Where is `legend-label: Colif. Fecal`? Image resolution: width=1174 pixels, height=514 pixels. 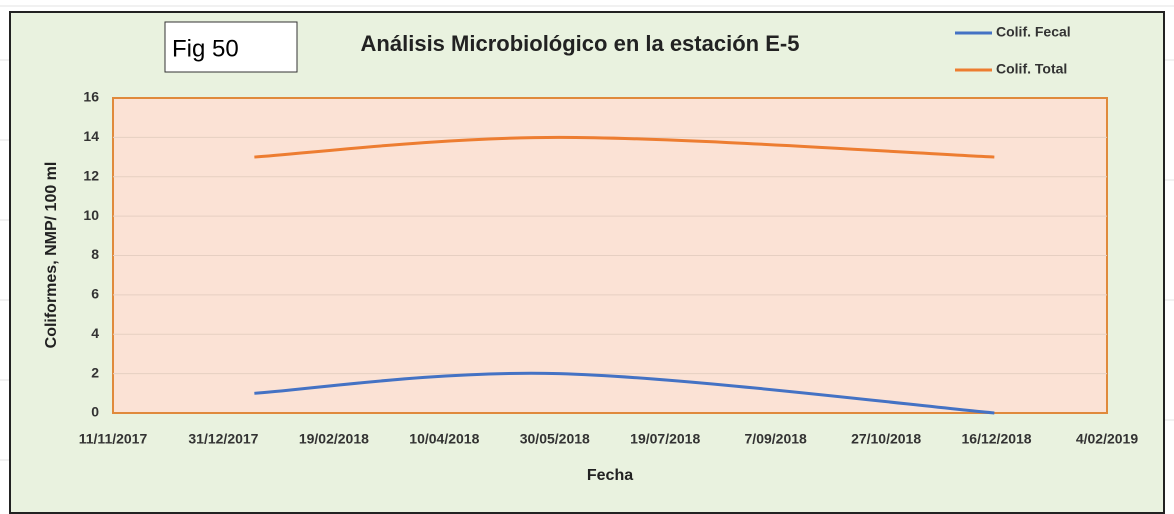
legend-label: Colif. Fecal is located at coordinates (1033, 32).